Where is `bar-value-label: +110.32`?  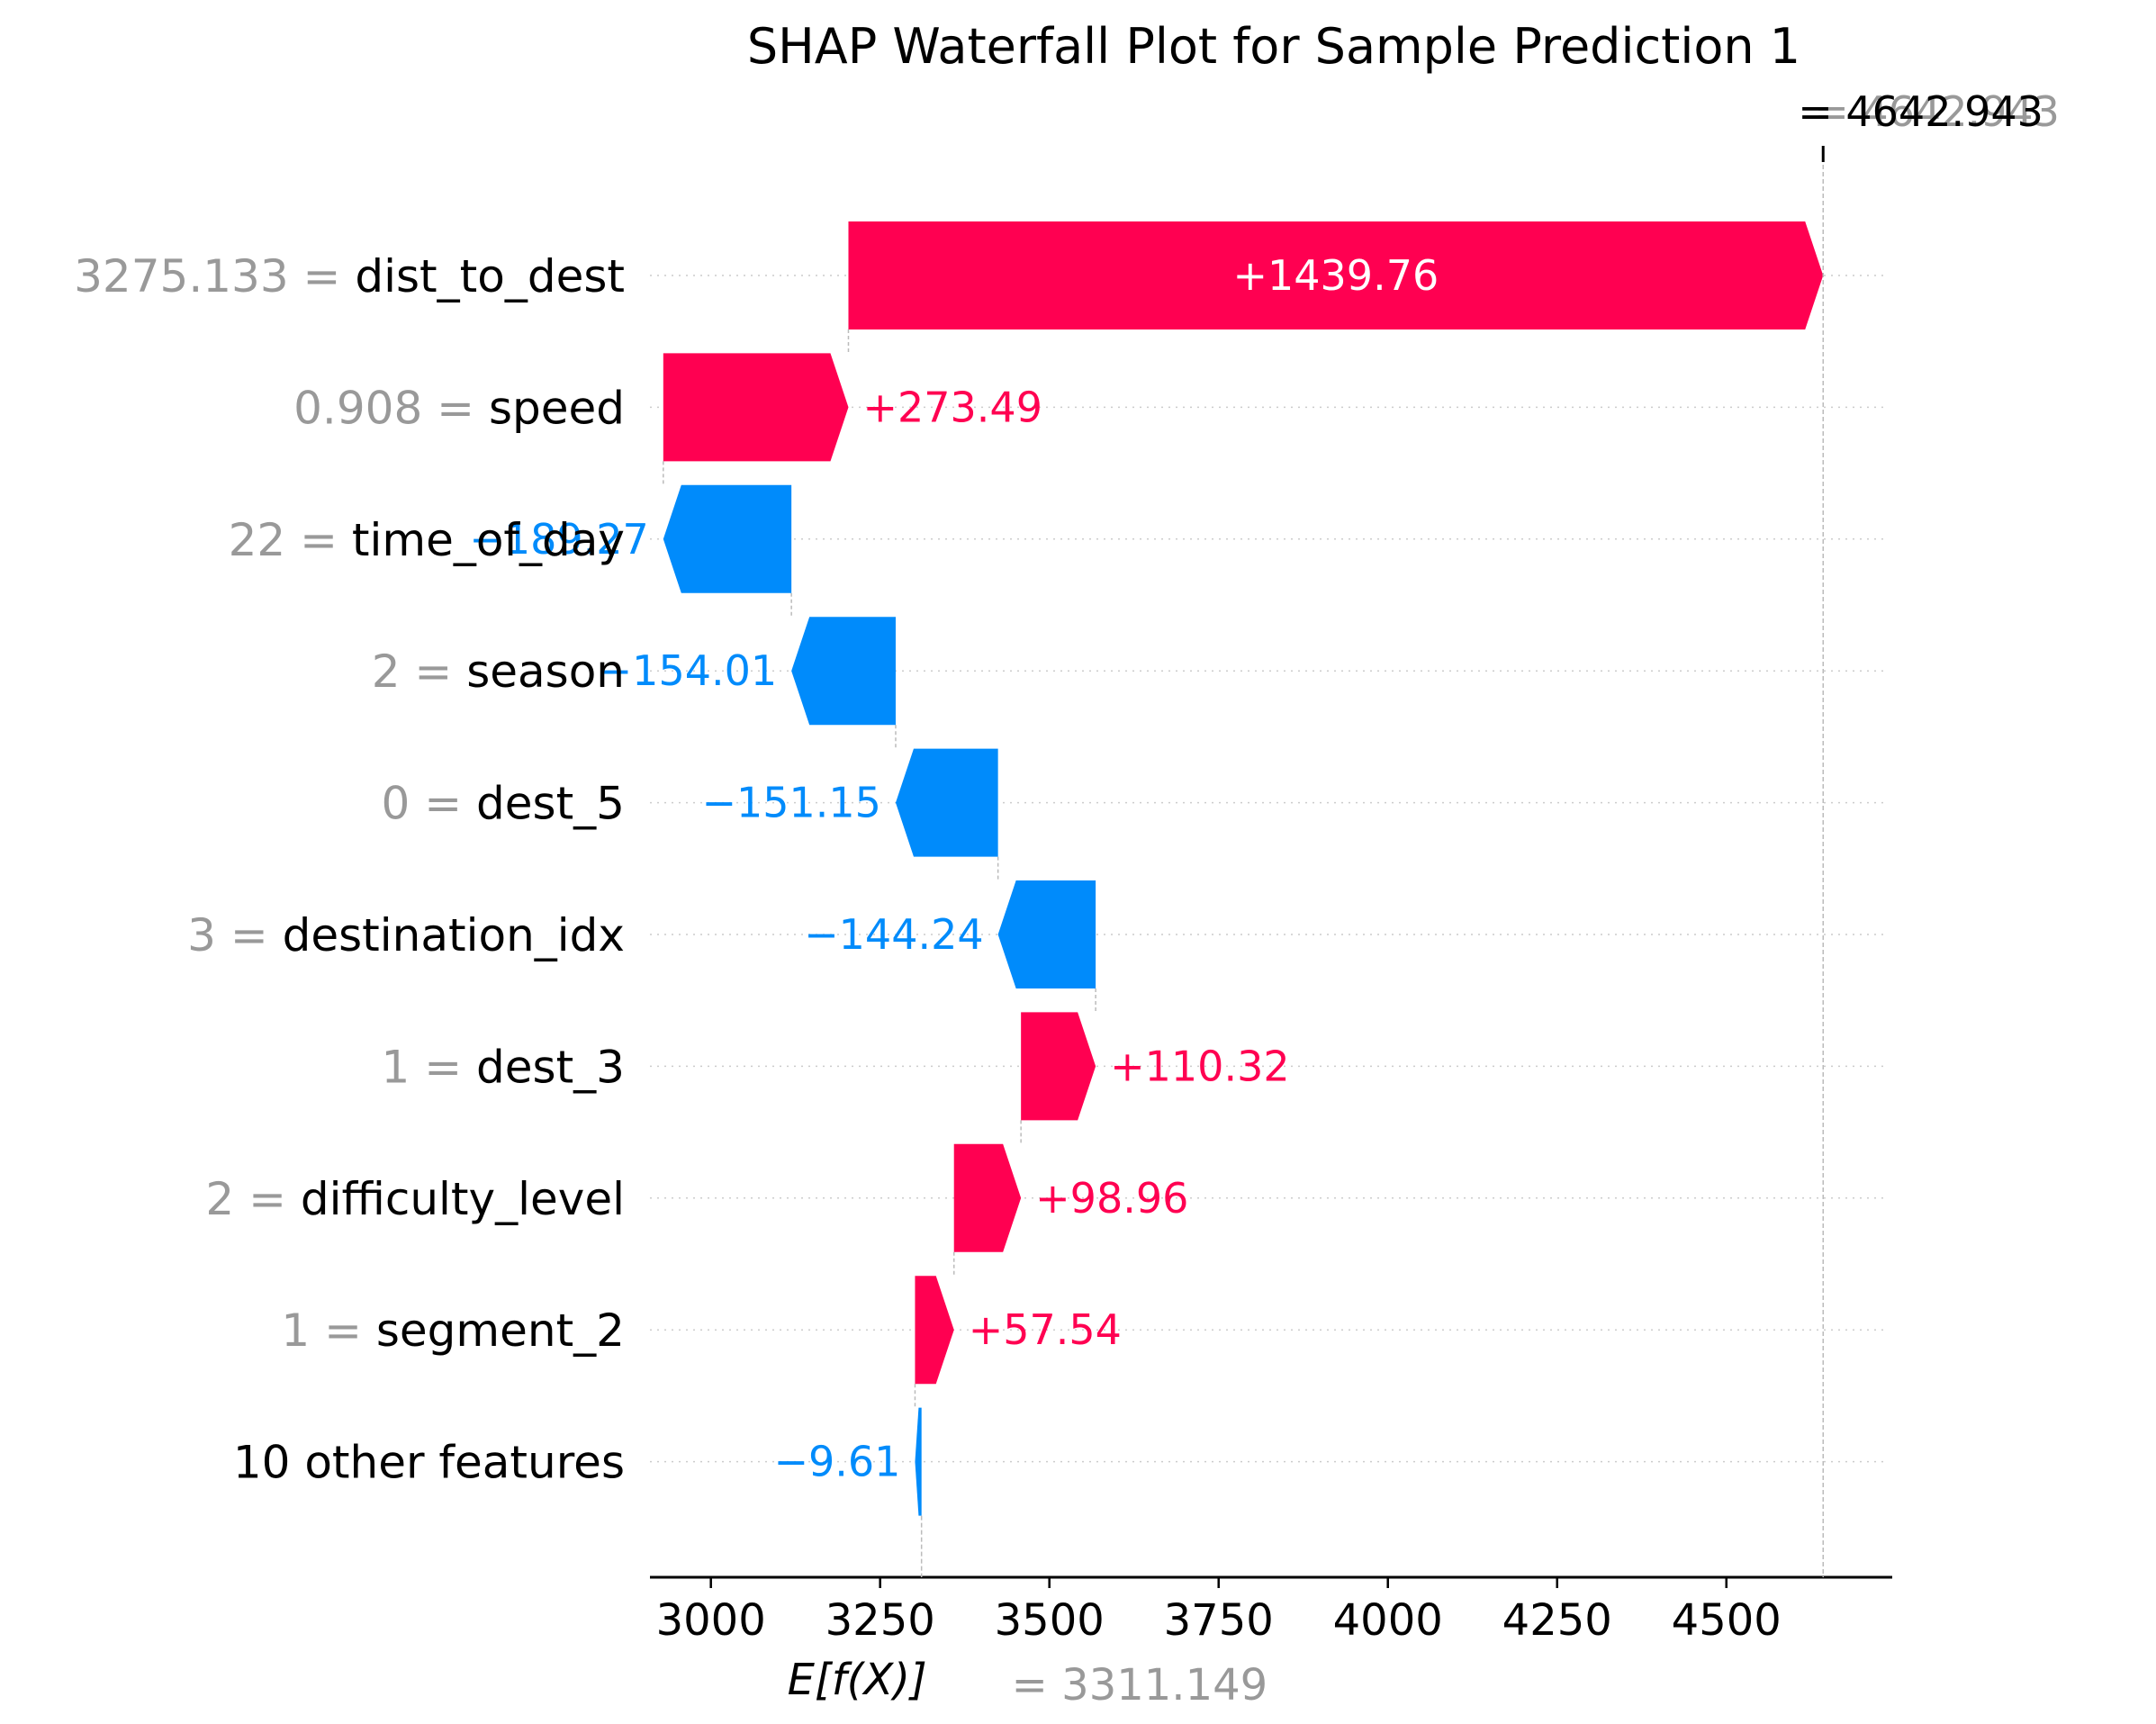
bar-value-label: +110.32 is located at coordinates (1200, 1066).